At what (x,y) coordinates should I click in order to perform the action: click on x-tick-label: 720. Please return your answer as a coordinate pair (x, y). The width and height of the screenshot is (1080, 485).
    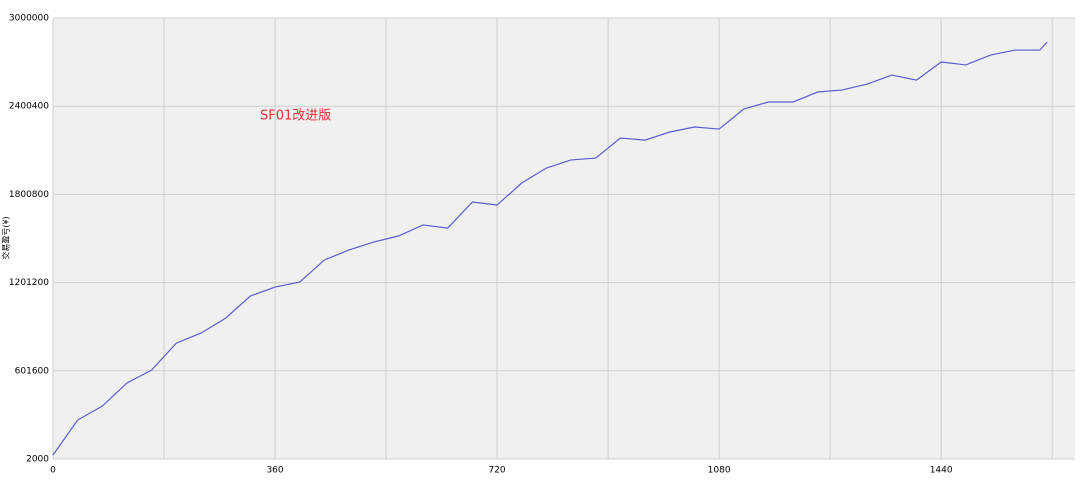
    Looking at the image, I should click on (496, 471).